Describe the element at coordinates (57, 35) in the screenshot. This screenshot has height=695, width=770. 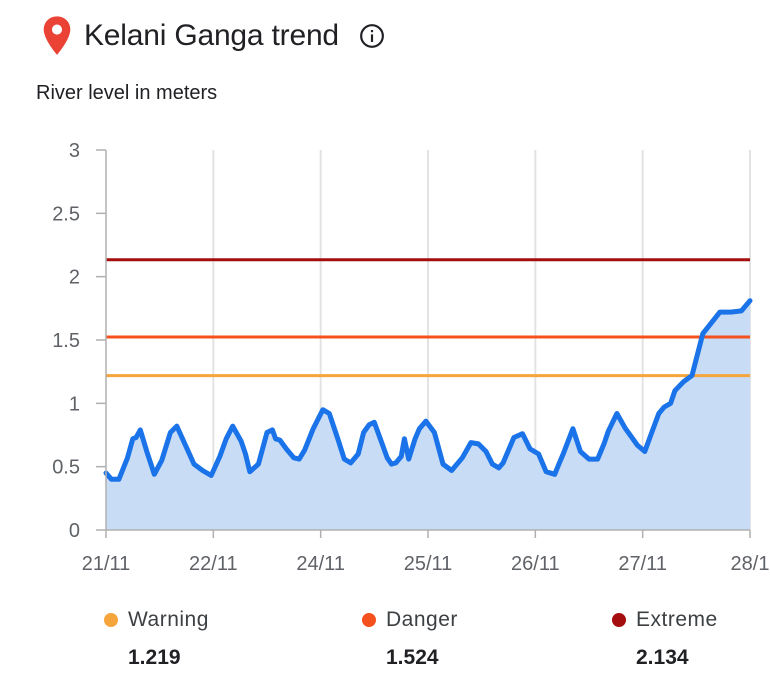
I see `location-pin-icon` at that location.